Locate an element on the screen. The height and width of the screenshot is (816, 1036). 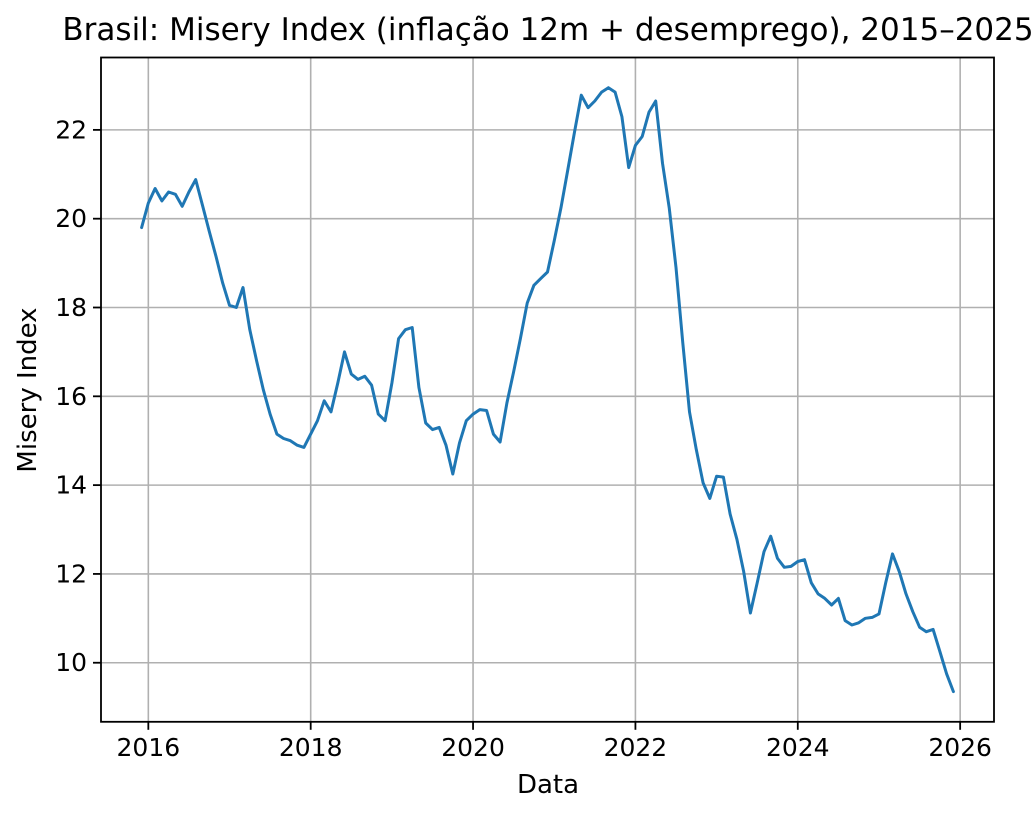
x-tick-label: 2020 is located at coordinates (473, 747).